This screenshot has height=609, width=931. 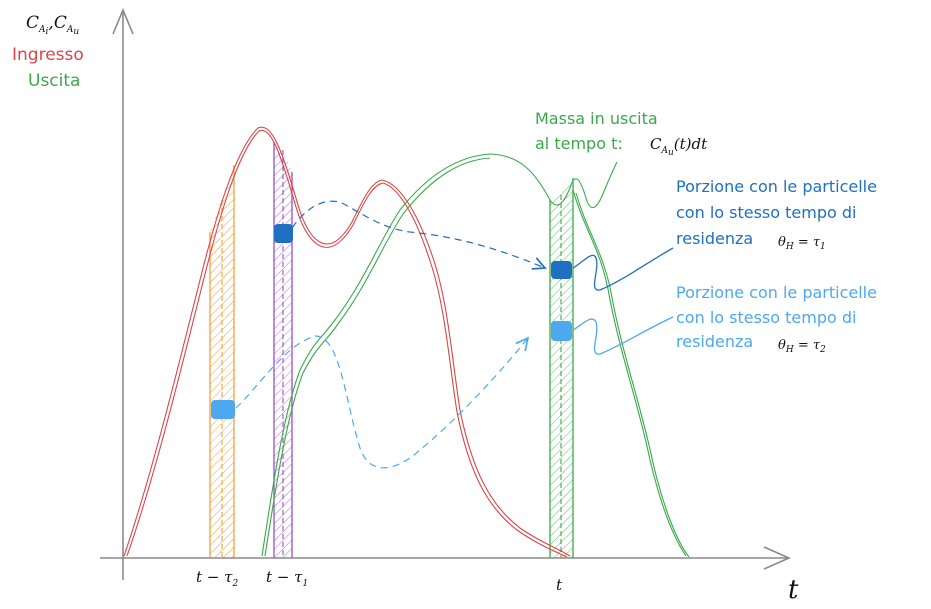 I want to click on x-axis-label: t, so click(x=793, y=590).